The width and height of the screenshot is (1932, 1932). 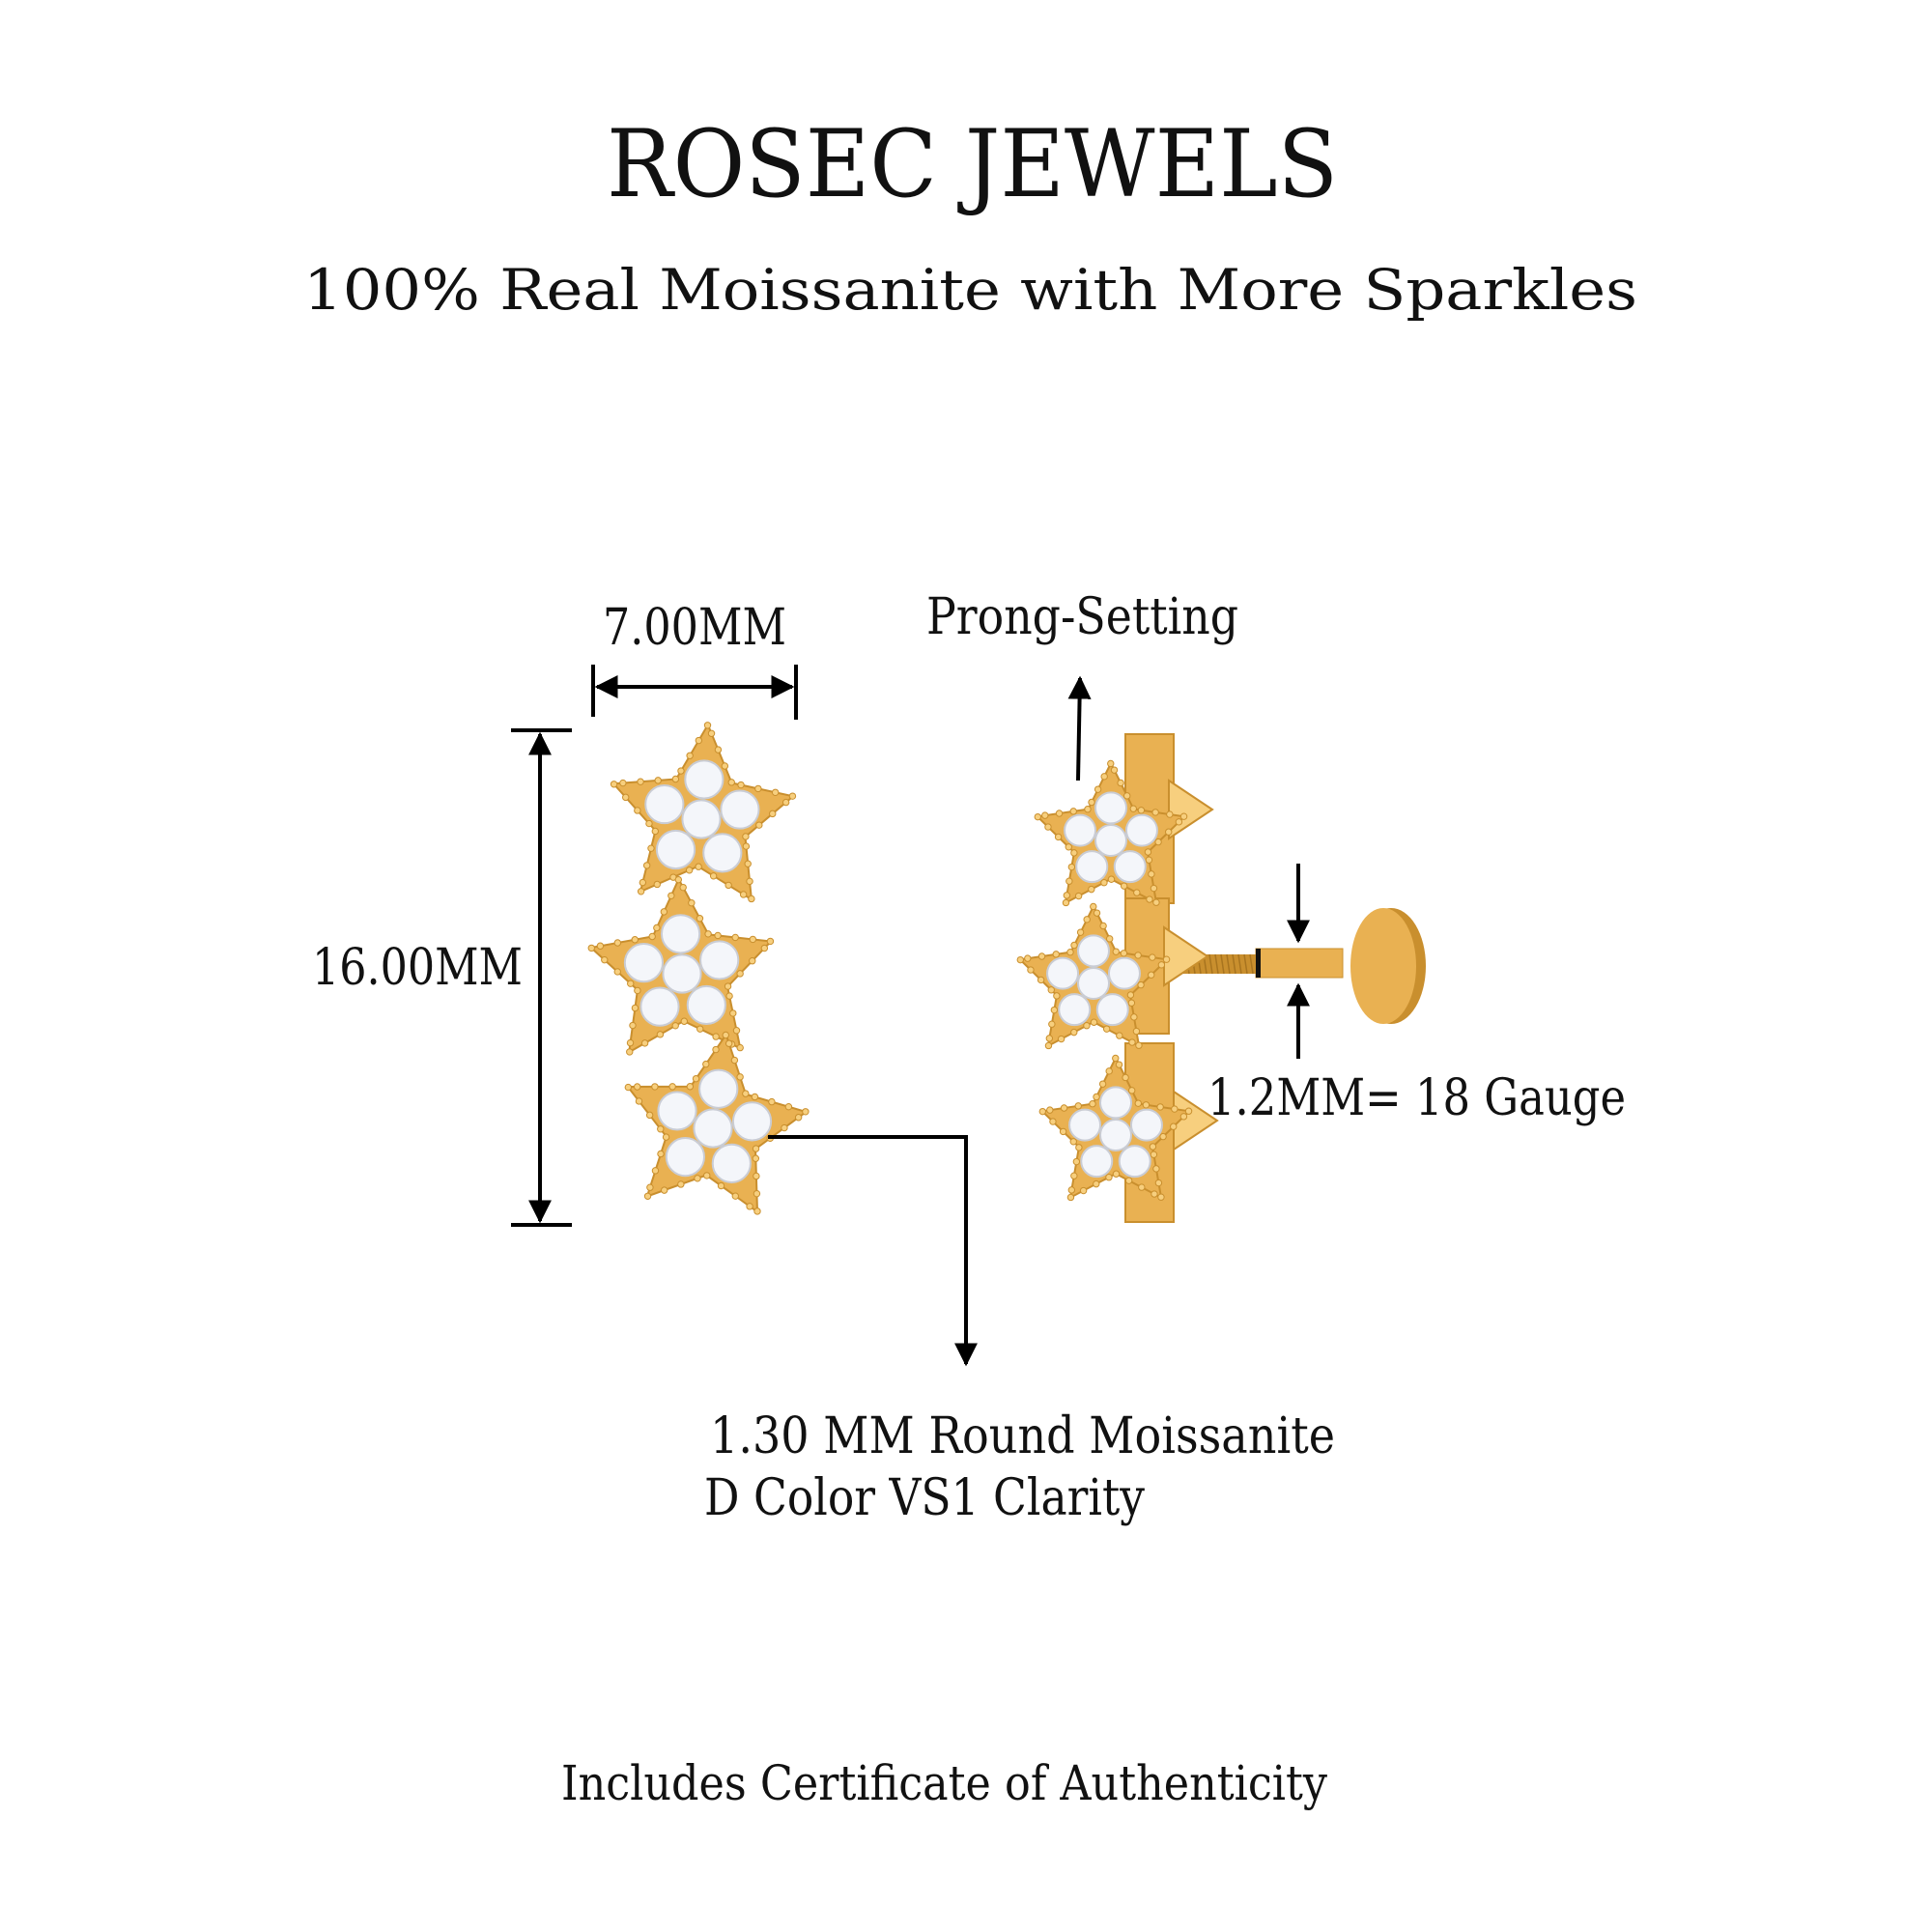 I want to click on brand-title: ROSEC JEWELS, so click(x=972, y=164).